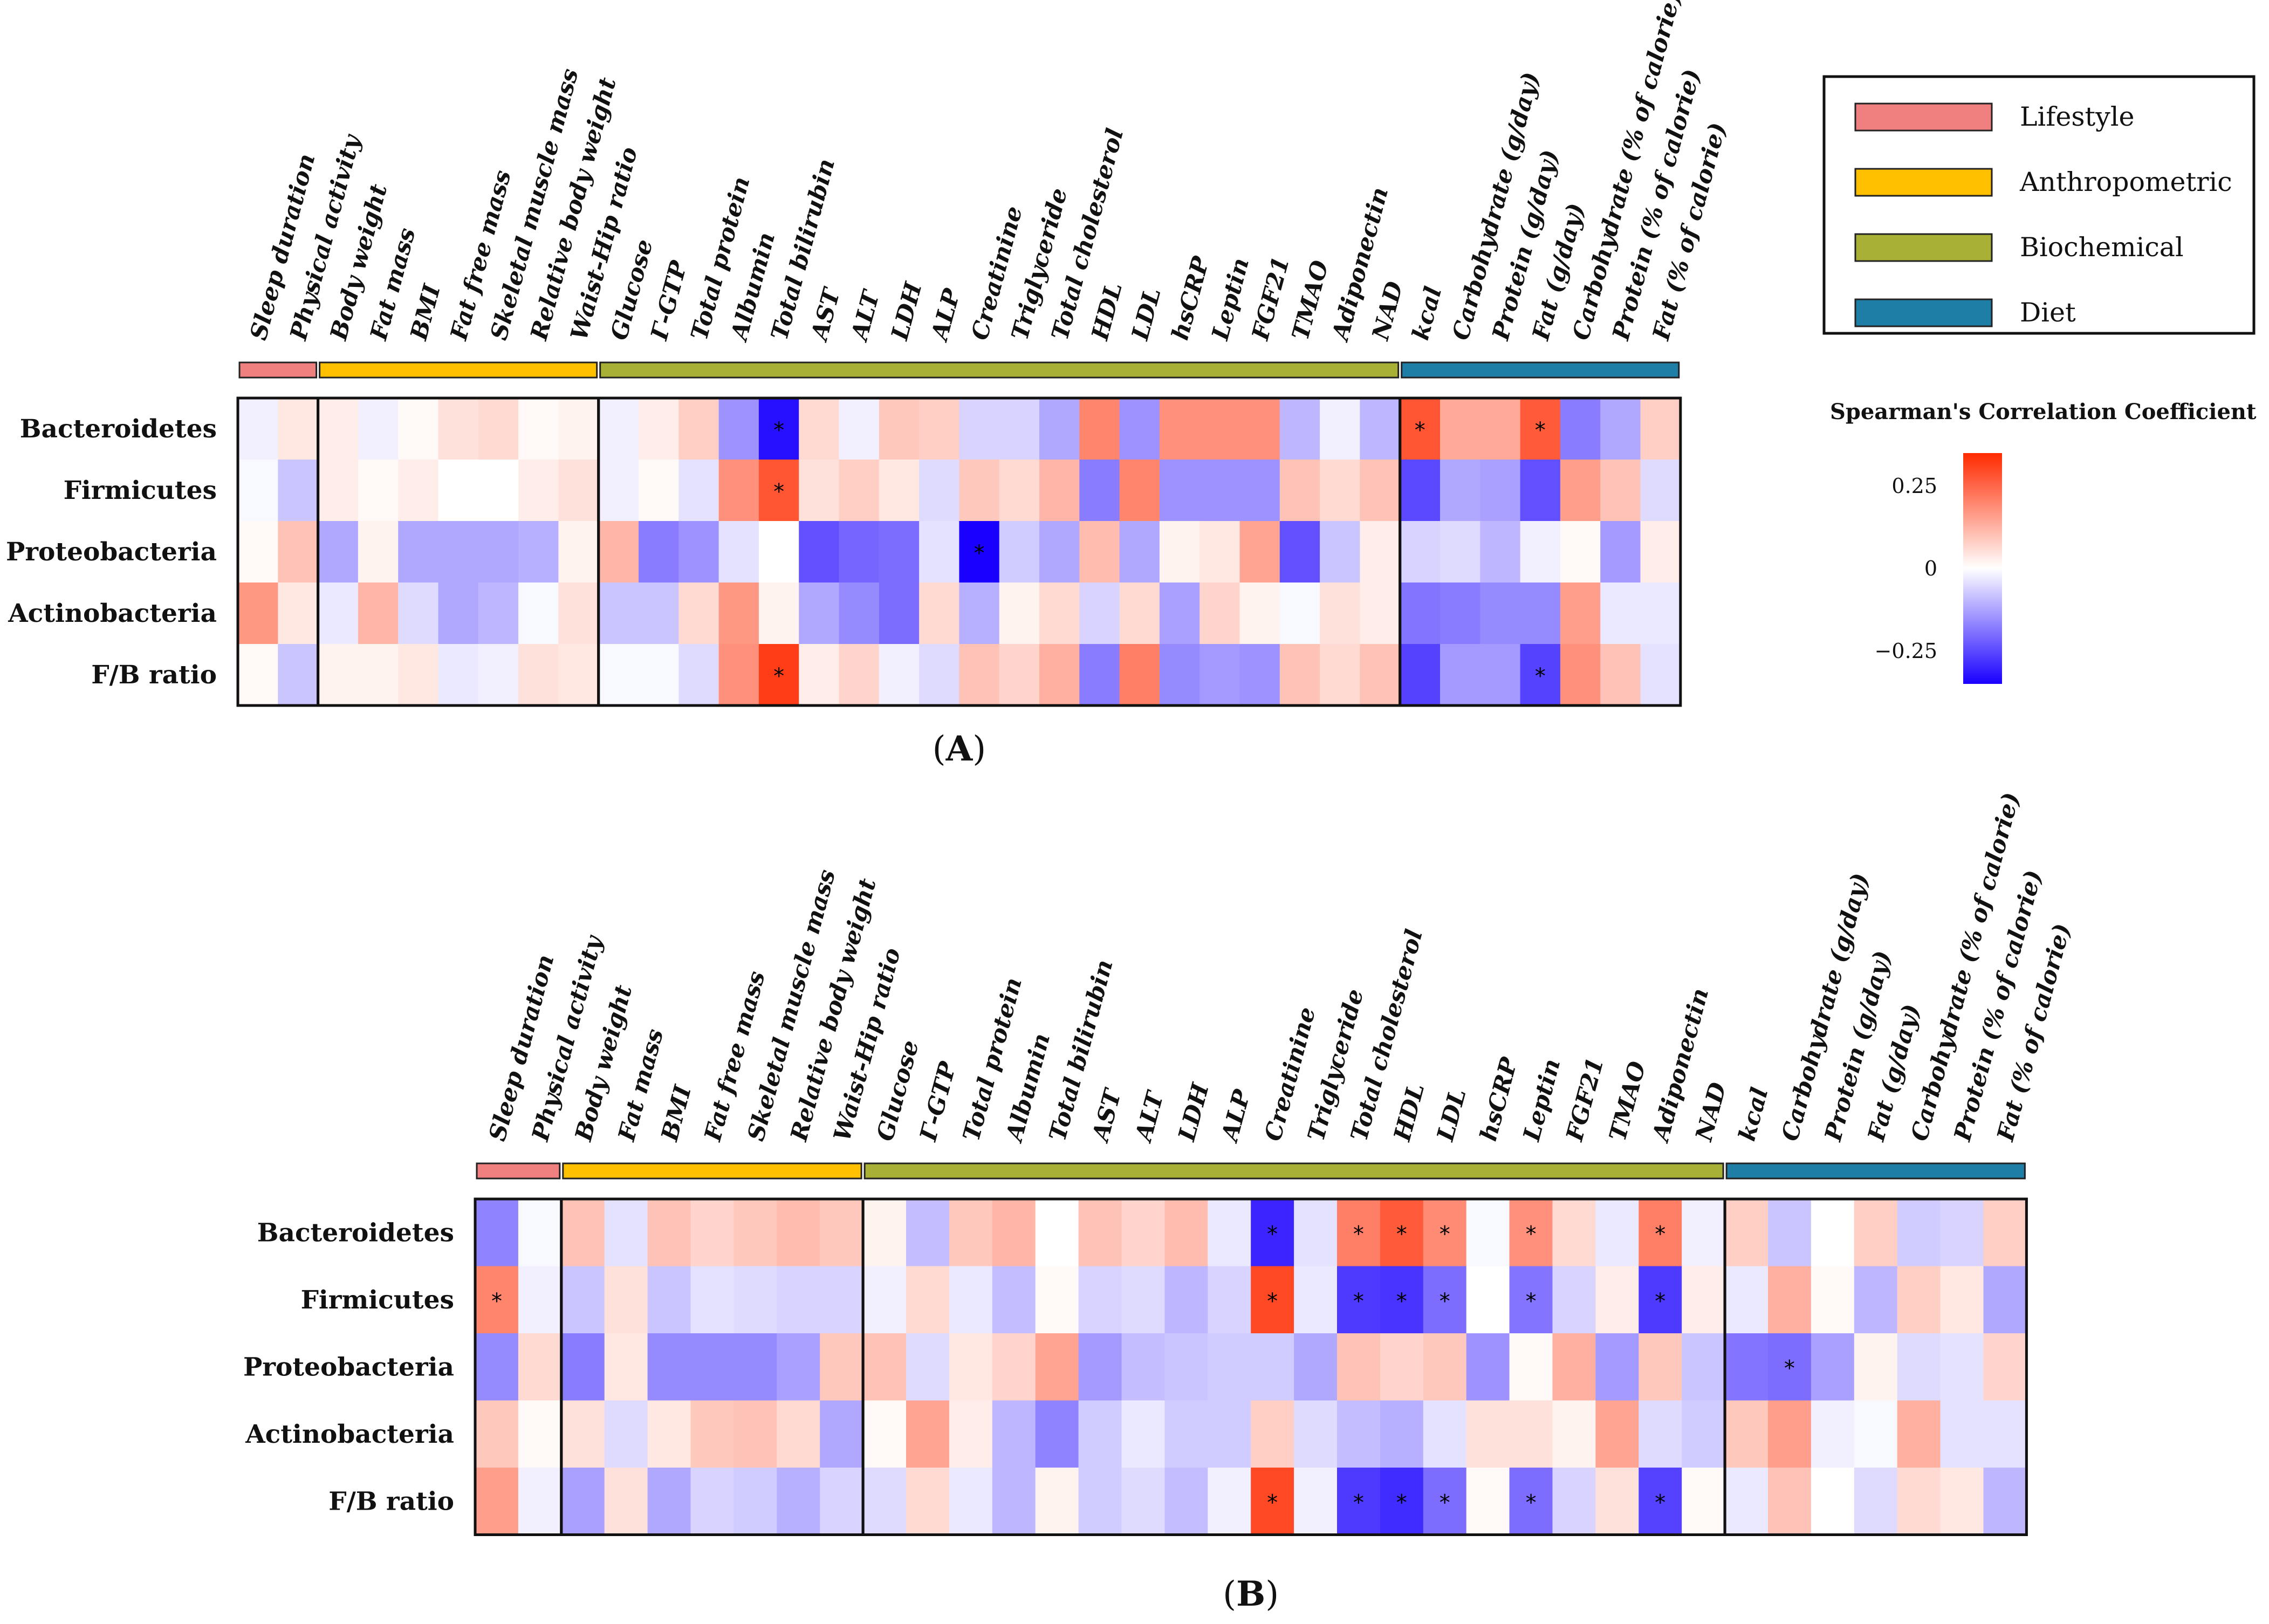  Describe the element at coordinates (1499, 1099) in the screenshot. I see `column-label: hsCRP` at that location.